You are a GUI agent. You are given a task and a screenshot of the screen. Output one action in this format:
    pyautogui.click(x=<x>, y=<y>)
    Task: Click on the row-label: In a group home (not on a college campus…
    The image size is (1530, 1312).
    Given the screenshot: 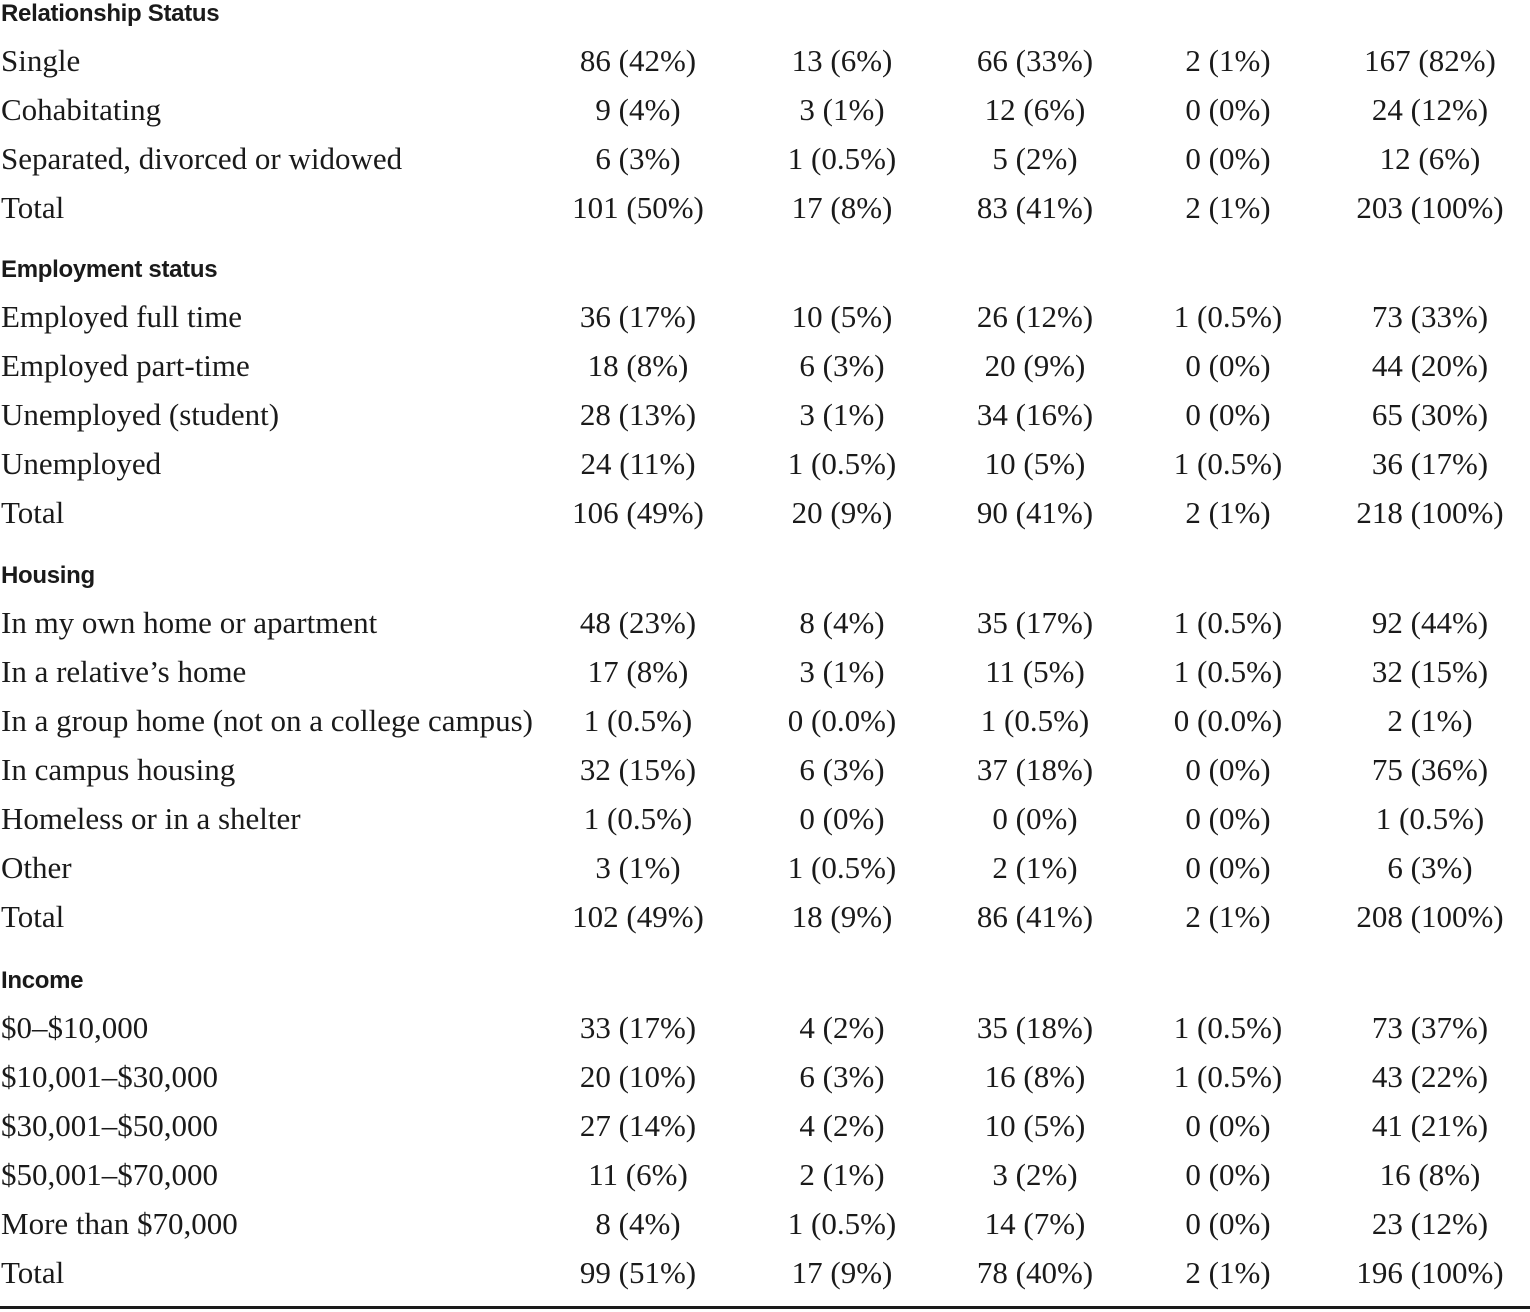 What is the action you would take?
    pyautogui.click(x=267, y=720)
    